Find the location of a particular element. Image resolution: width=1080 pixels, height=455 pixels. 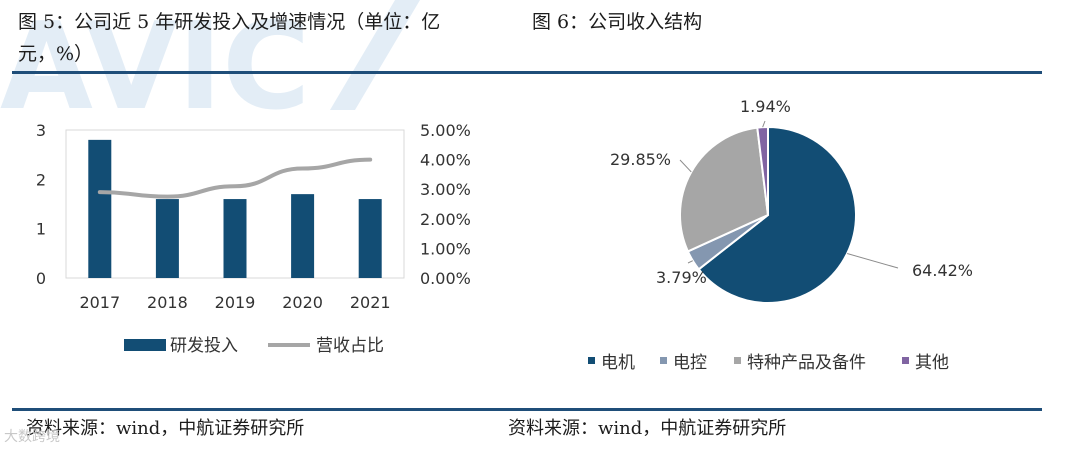

left-axis-tick: 2 is located at coordinates (41, 179).